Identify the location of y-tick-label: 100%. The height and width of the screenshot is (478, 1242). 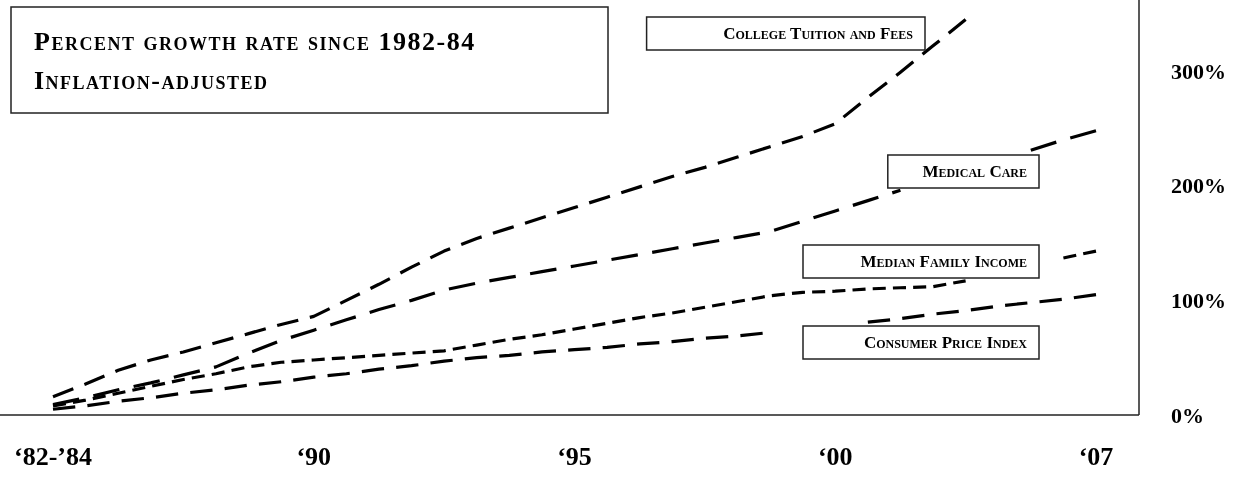
(1198, 301).